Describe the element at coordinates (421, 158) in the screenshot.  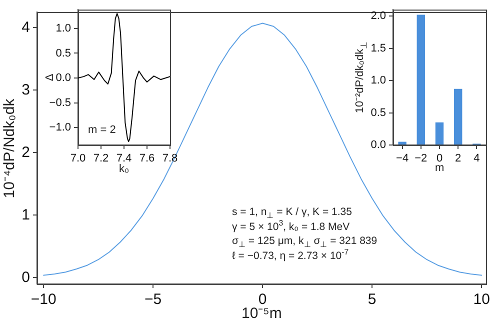
I see `x-tick-label: −2` at that location.